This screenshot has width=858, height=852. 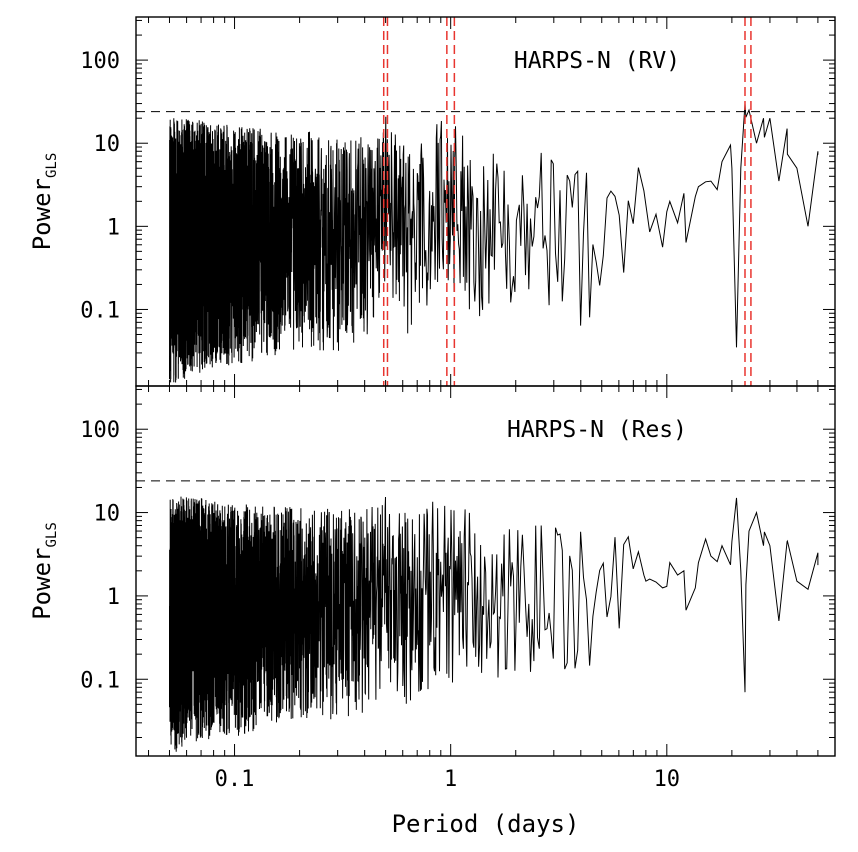 What do you see at coordinates (235, 779) in the screenshot?
I see `x-tick-label: 0.1` at bounding box center [235, 779].